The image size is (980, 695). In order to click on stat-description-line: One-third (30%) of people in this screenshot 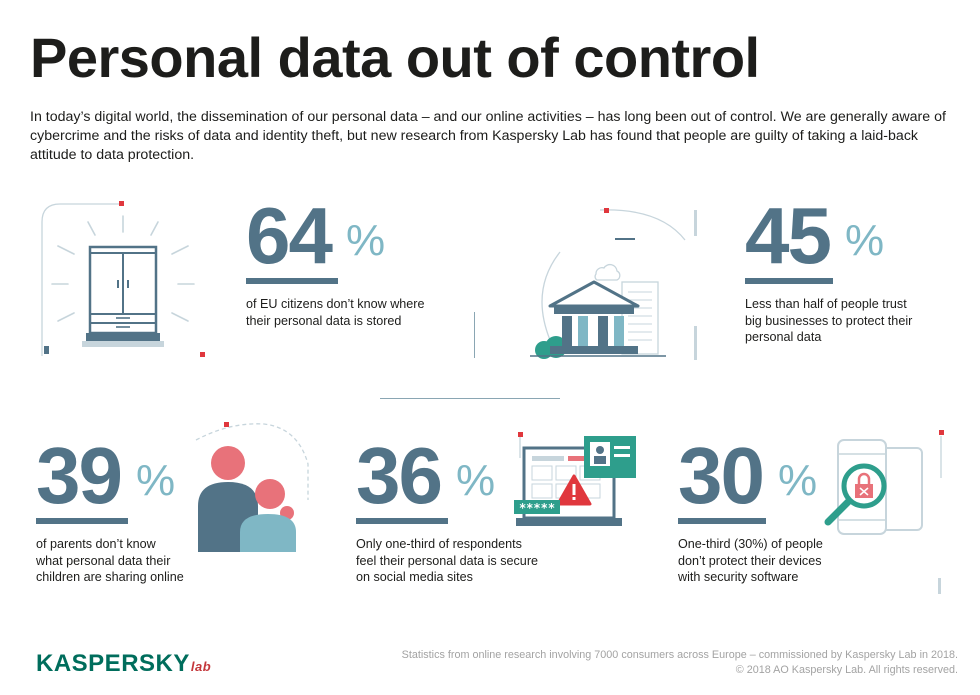, I will do `click(750, 544)`.